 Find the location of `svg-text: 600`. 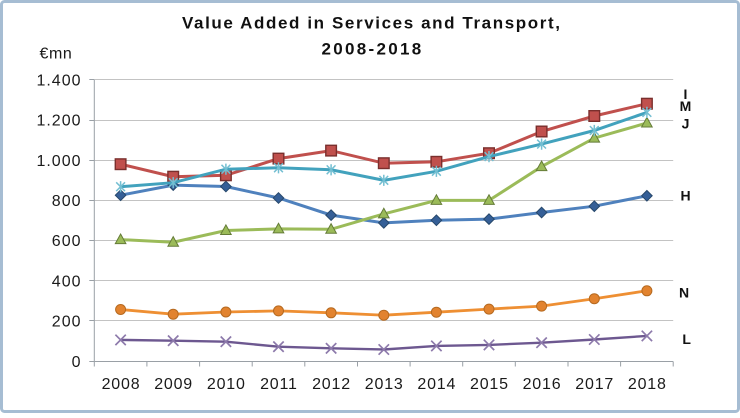

svg-text: 600 is located at coordinates (67, 241).